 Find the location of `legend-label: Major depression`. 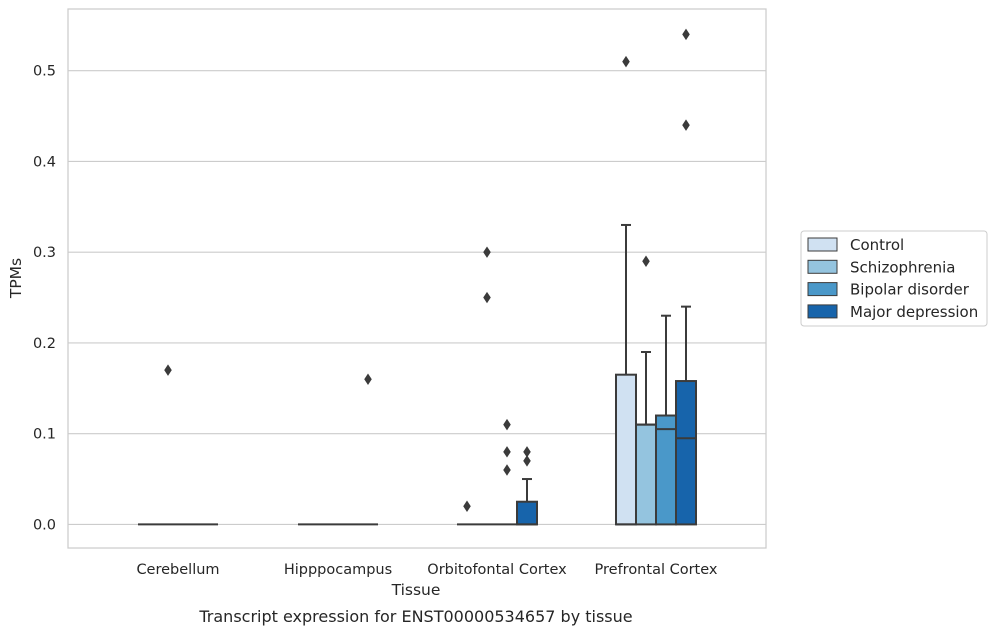

legend-label: Major depression is located at coordinates (914, 312).